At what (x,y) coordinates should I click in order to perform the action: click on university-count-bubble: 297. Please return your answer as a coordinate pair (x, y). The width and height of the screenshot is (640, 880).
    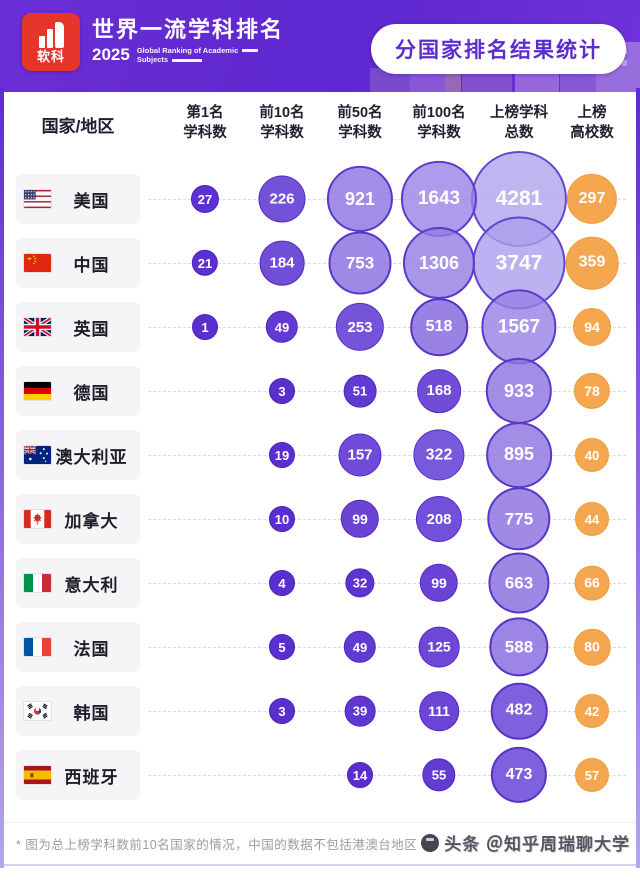
    Looking at the image, I should click on (592, 199).